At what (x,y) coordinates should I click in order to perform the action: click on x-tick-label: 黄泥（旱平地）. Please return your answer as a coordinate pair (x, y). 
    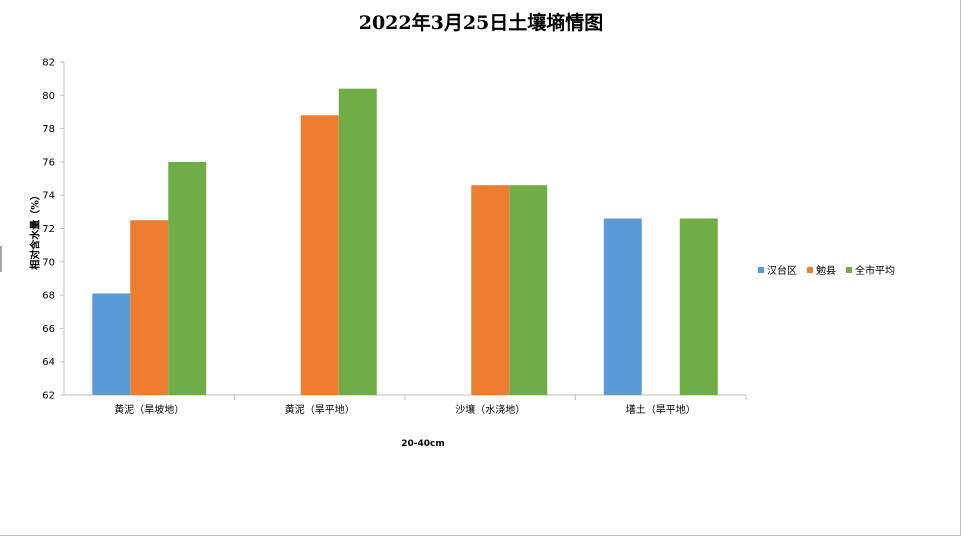
    Looking at the image, I should click on (320, 409).